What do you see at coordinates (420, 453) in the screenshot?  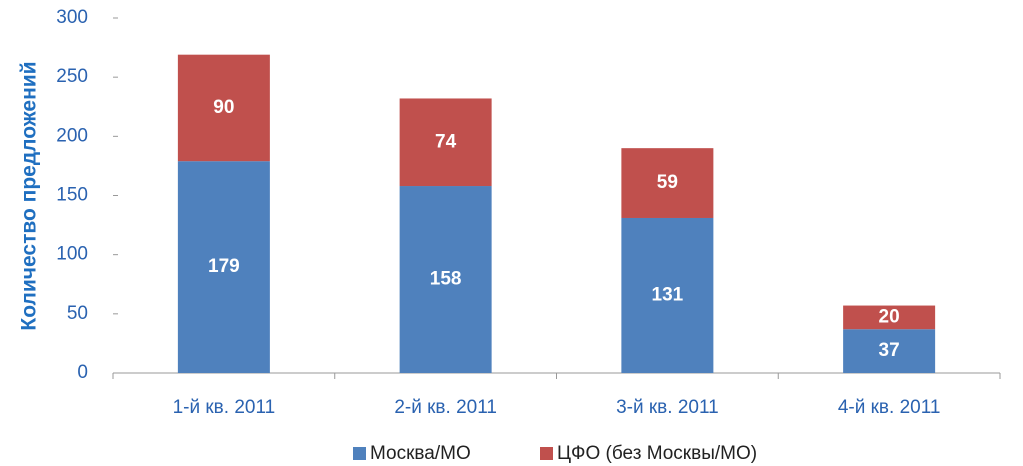 I see `legend-label: Москва/МО` at bounding box center [420, 453].